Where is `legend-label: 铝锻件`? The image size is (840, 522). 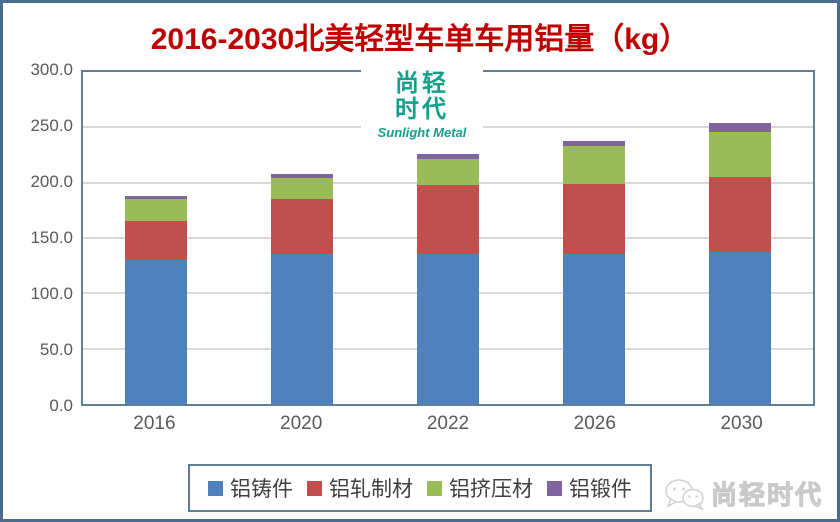
legend-label: 铝锻件 is located at coordinates (600, 489).